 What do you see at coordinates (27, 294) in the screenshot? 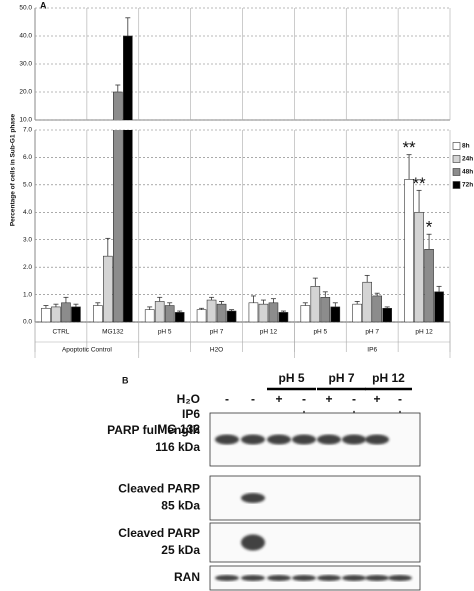
I see `y-tick-label: 1.0` at bounding box center [27, 294].